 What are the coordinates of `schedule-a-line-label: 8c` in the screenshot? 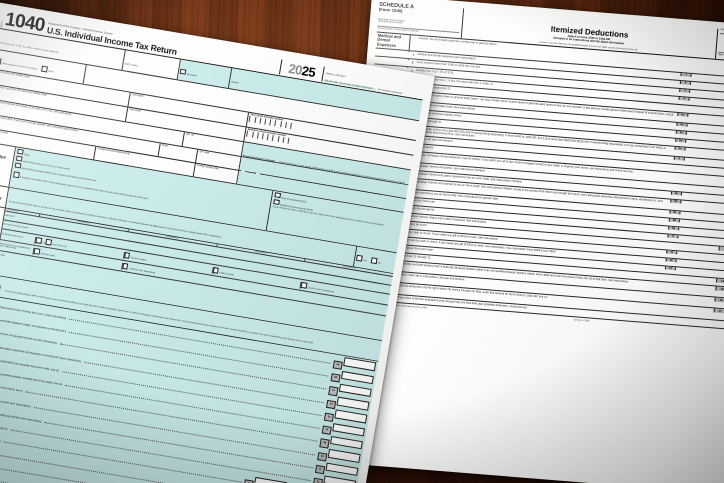 It's located at (675, 212).